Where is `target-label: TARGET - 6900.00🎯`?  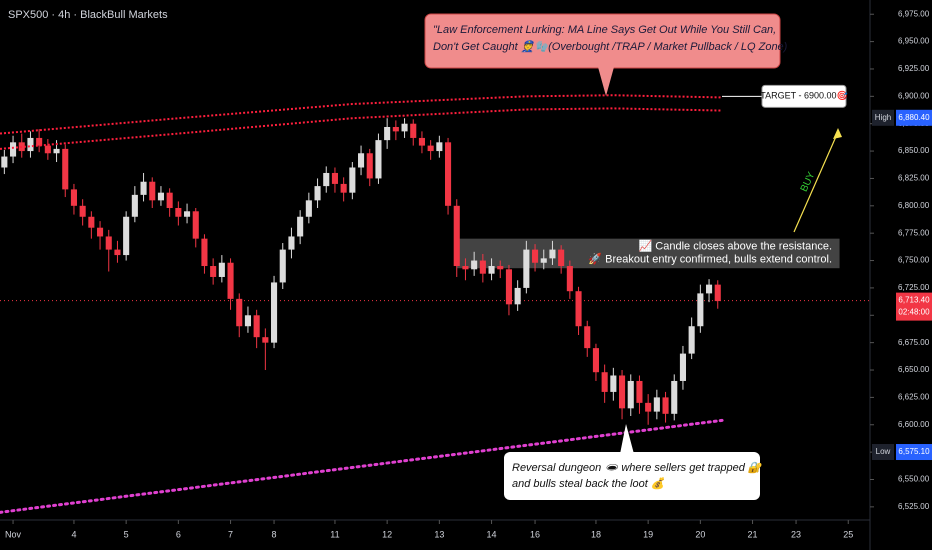
target-label: TARGET - 6900.00🎯 is located at coordinates (803, 96).